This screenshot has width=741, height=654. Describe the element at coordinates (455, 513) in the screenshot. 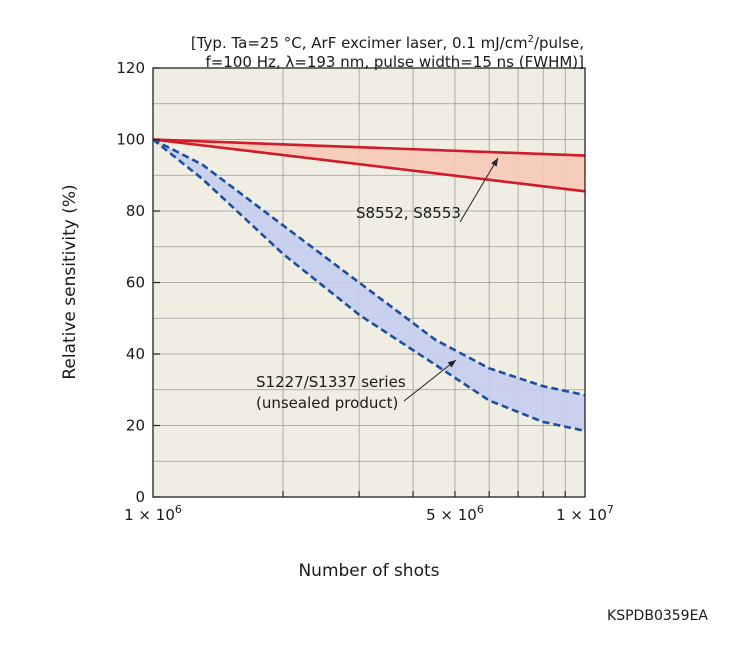

I see `x-tick-label: 5 × 10⁶` at that location.